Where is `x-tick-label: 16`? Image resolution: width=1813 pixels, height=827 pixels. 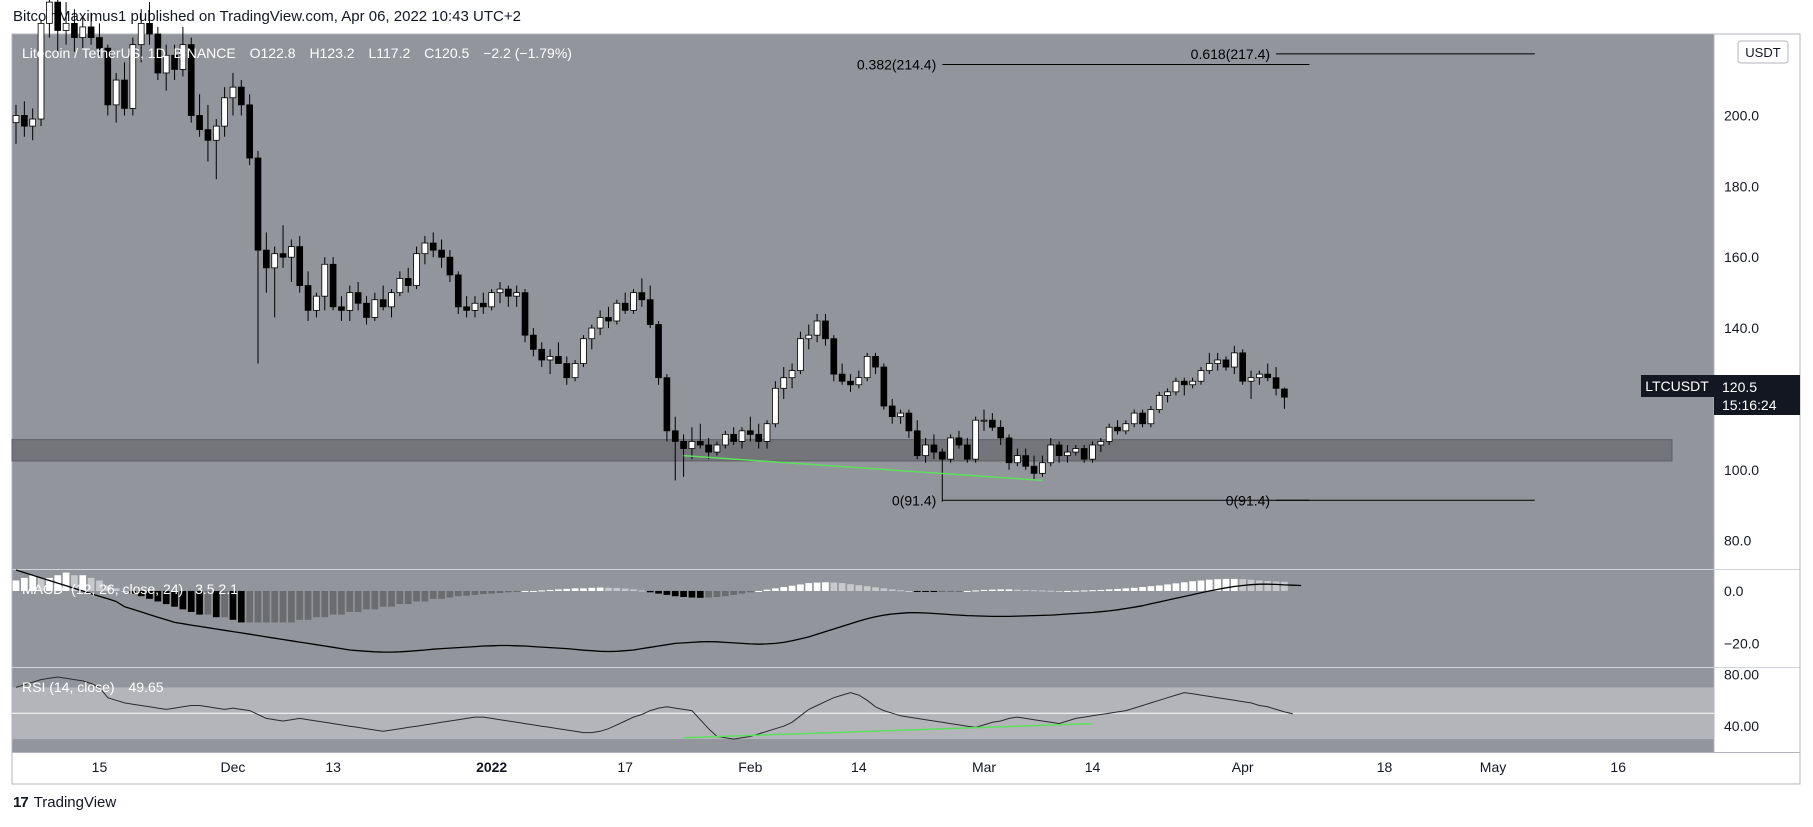
x-tick-label: 16 is located at coordinates (1618, 767).